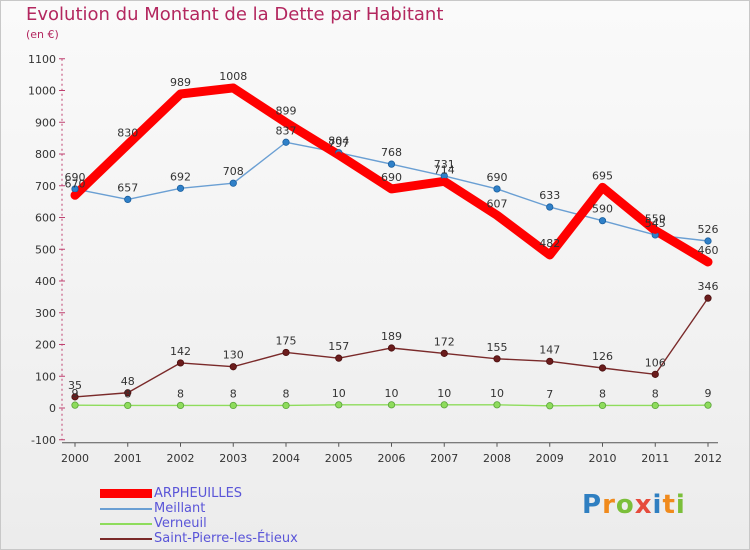 This screenshot has width=750, height=550. Describe the element at coordinates (45, 281) in the screenshot. I see `y-tick-label: 400` at that location.